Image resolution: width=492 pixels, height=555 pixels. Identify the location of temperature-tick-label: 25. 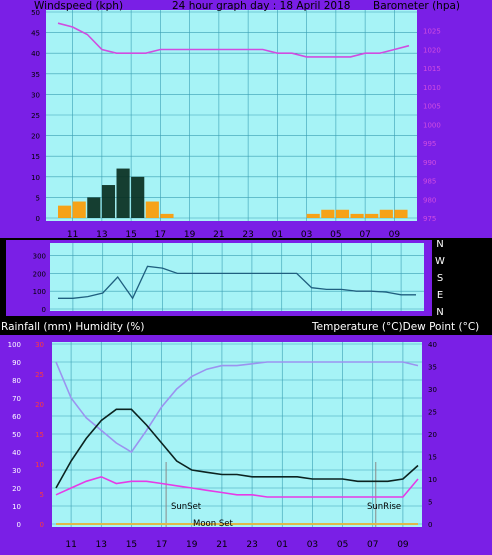
(432, 413).